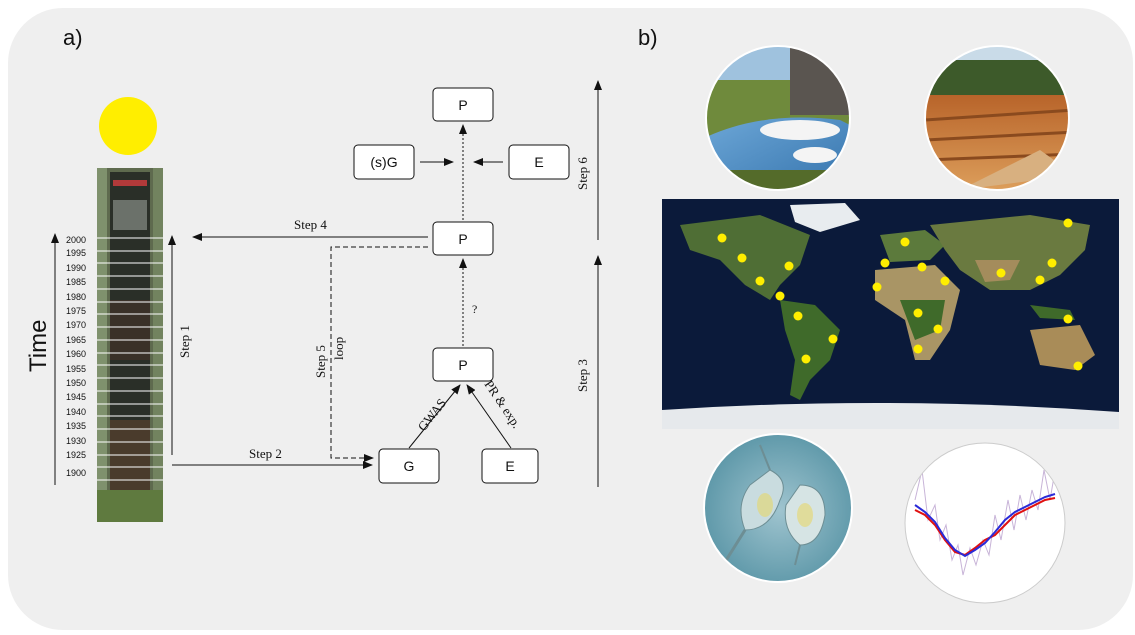 This screenshot has width=1135, height=635. What do you see at coordinates (503, 404) in the screenshot?
I see `pr-exp-label: PR & exp.` at bounding box center [503, 404].